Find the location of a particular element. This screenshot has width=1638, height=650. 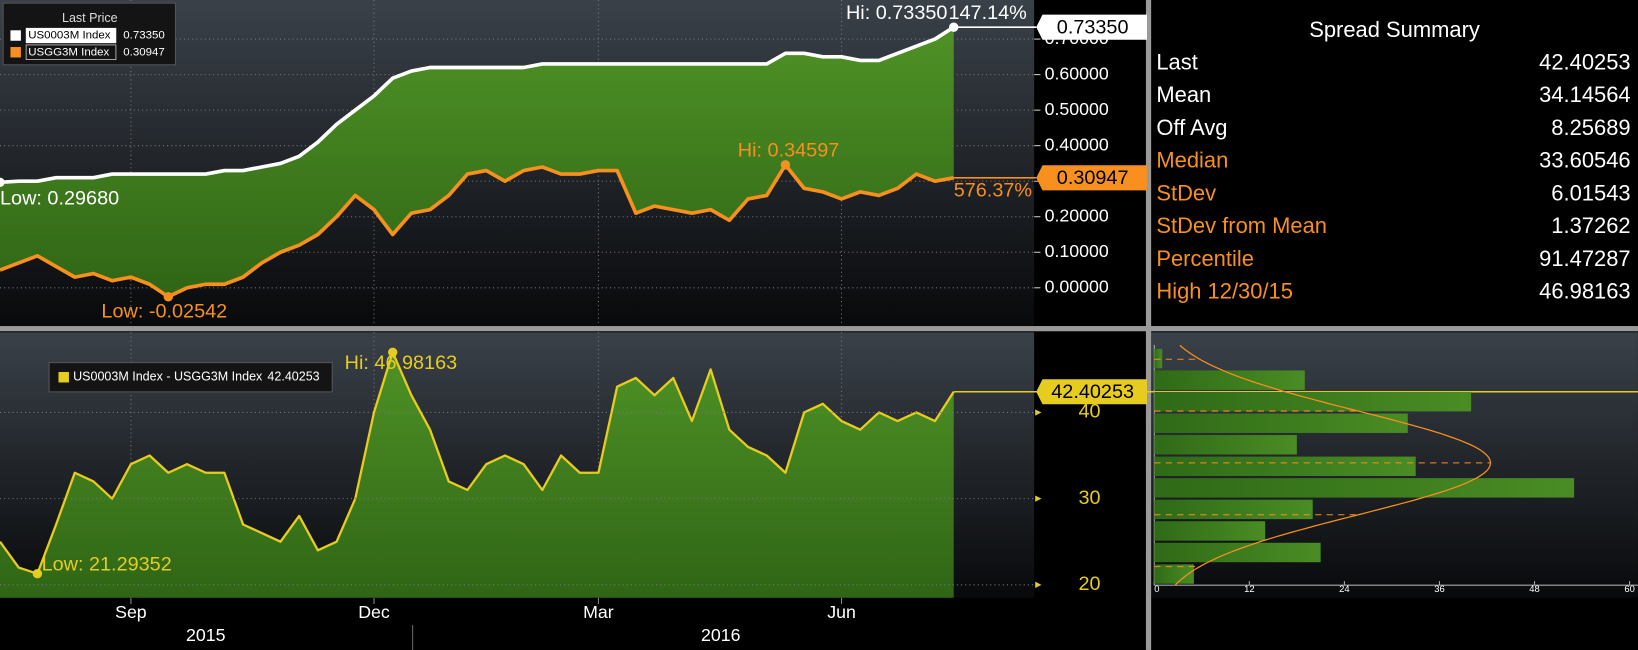

legend-name: USGG3M Index is located at coordinates (68, 52).